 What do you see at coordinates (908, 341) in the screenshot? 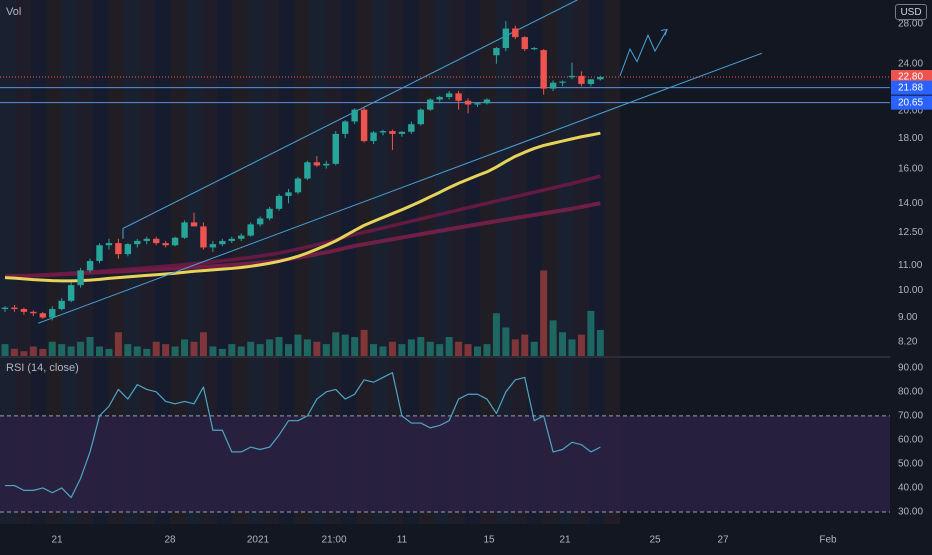
I see `price-tick-label: 8.20` at bounding box center [908, 341].